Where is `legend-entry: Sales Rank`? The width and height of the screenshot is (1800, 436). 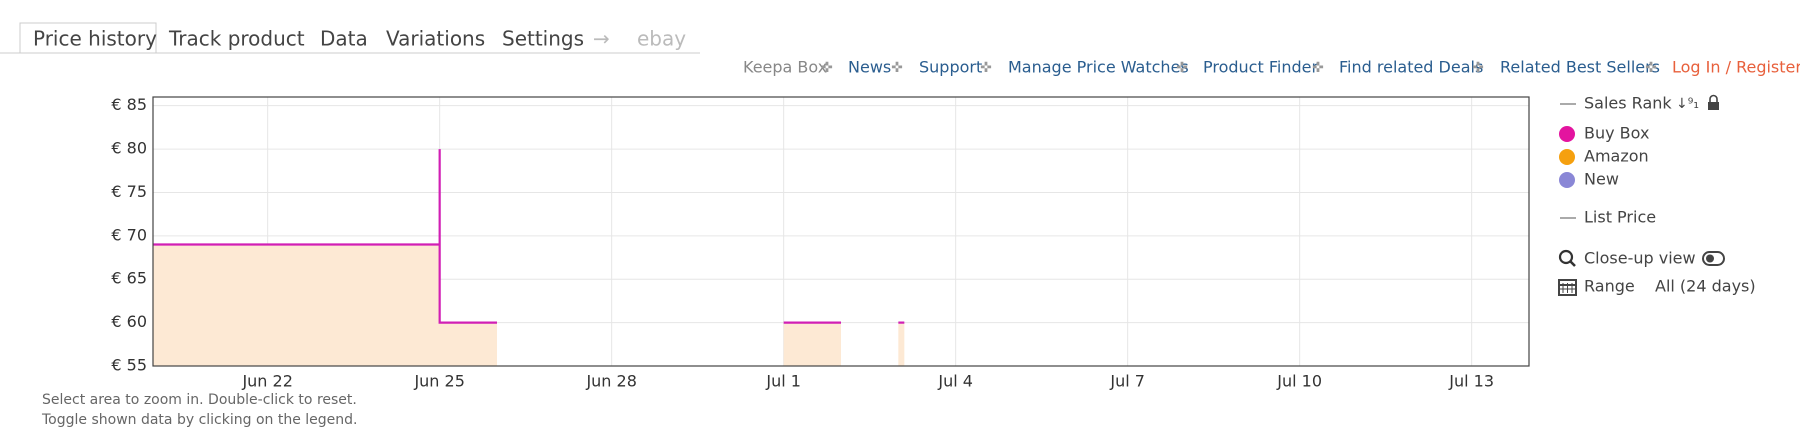
legend-entry: Sales Rank is located at coordinates (1628, 103).